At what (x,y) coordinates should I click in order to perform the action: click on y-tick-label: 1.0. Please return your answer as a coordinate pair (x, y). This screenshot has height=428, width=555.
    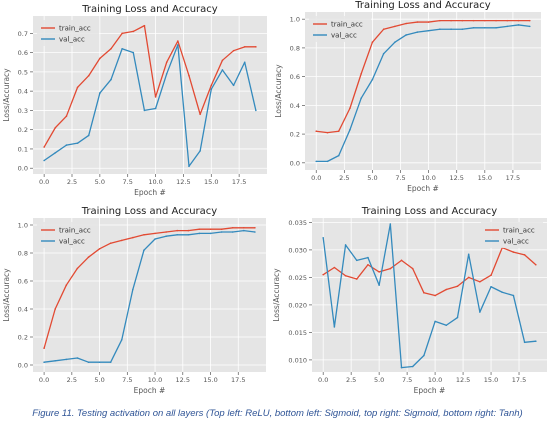
    Looking at the image, I should click on (23, 226).